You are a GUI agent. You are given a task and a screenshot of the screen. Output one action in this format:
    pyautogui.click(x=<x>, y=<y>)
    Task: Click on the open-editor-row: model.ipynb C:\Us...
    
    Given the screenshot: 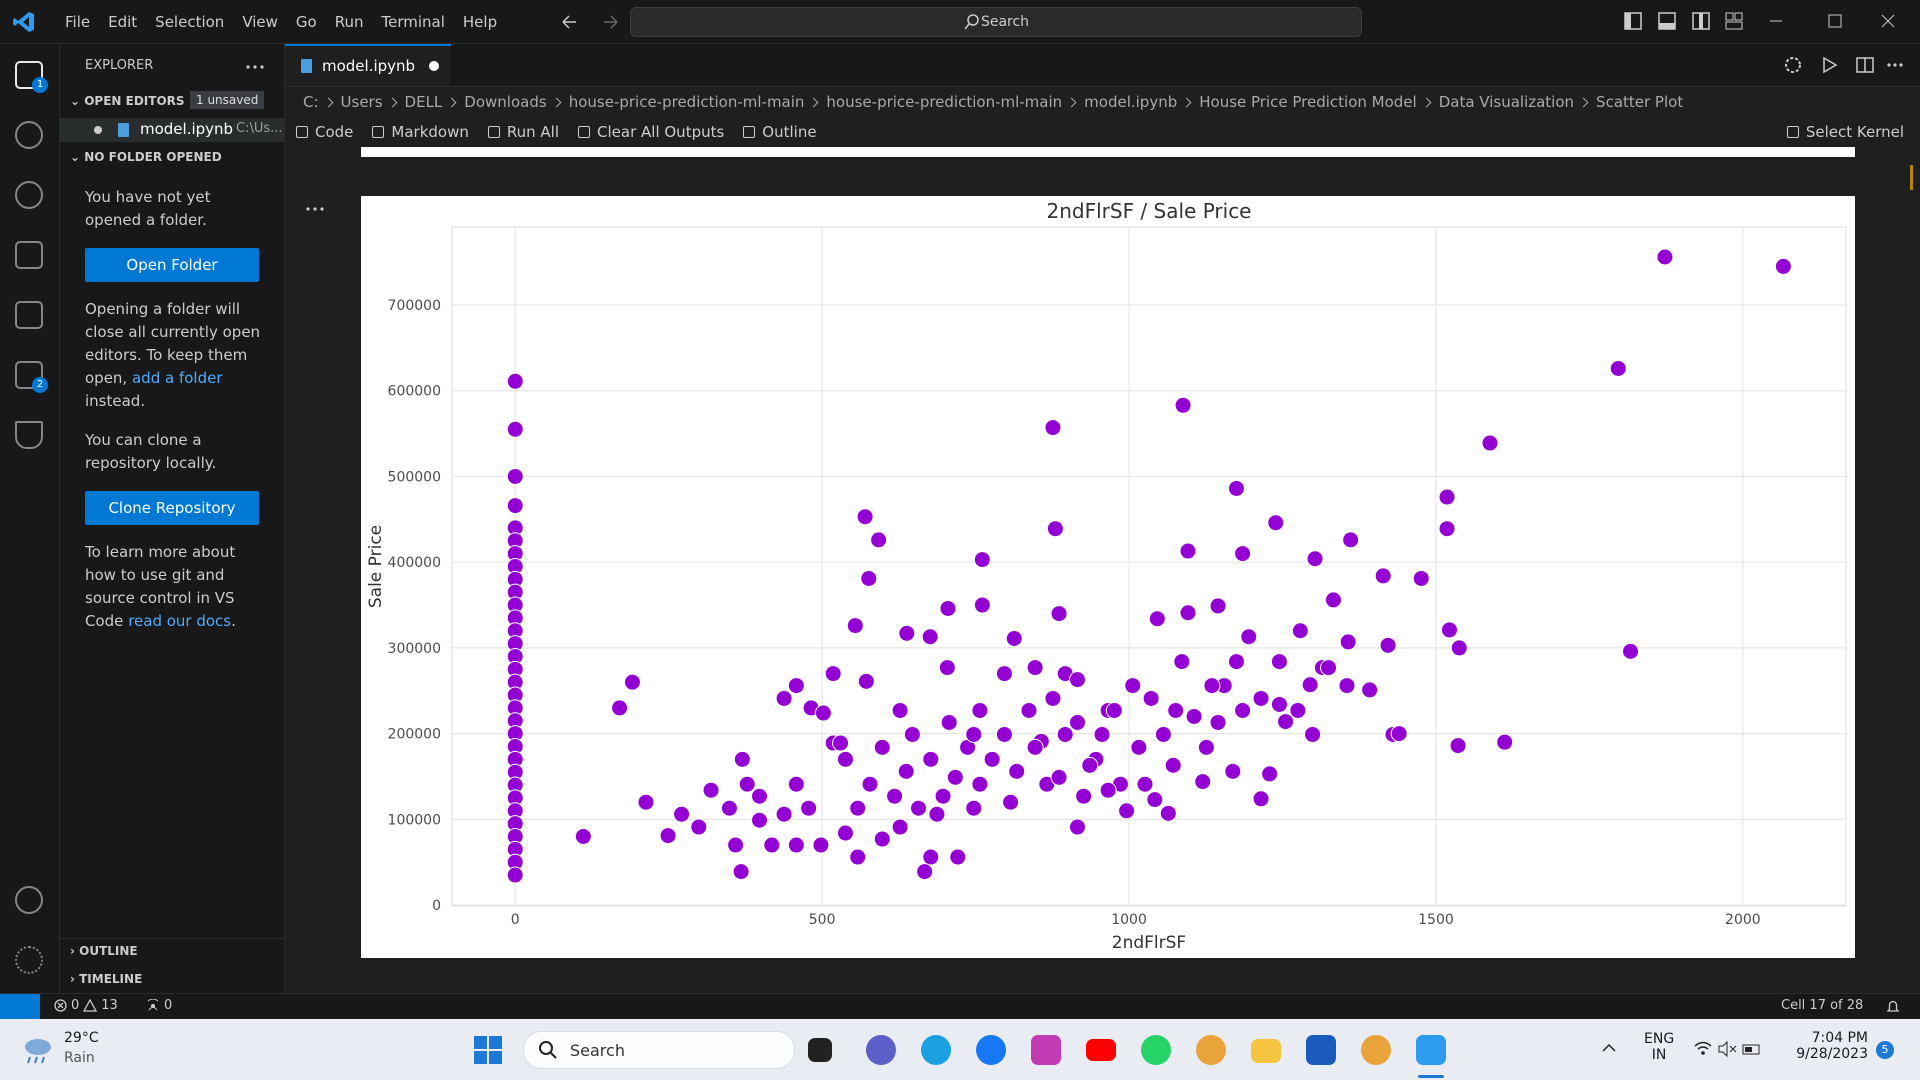 What is the action you would take?
    pyautogui.click(x=172, y=130)
    